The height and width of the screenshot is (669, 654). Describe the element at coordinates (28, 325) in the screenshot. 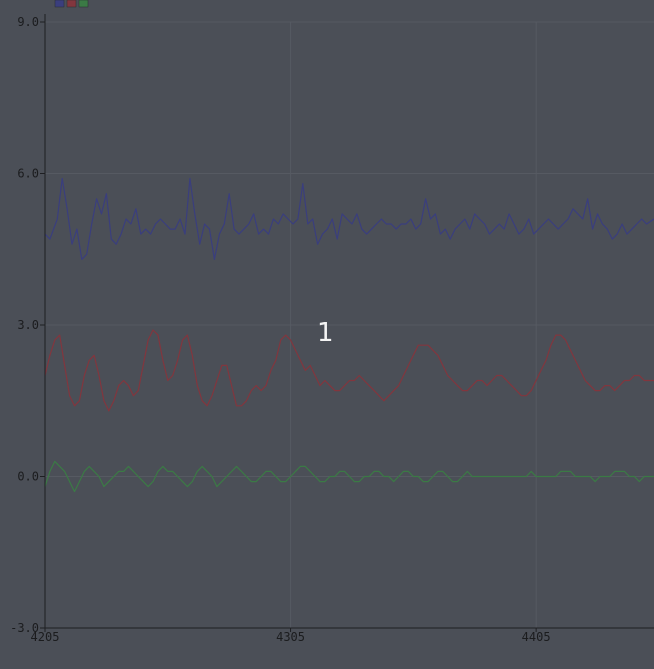

I see `y-tick-label: 3.0` at that location.